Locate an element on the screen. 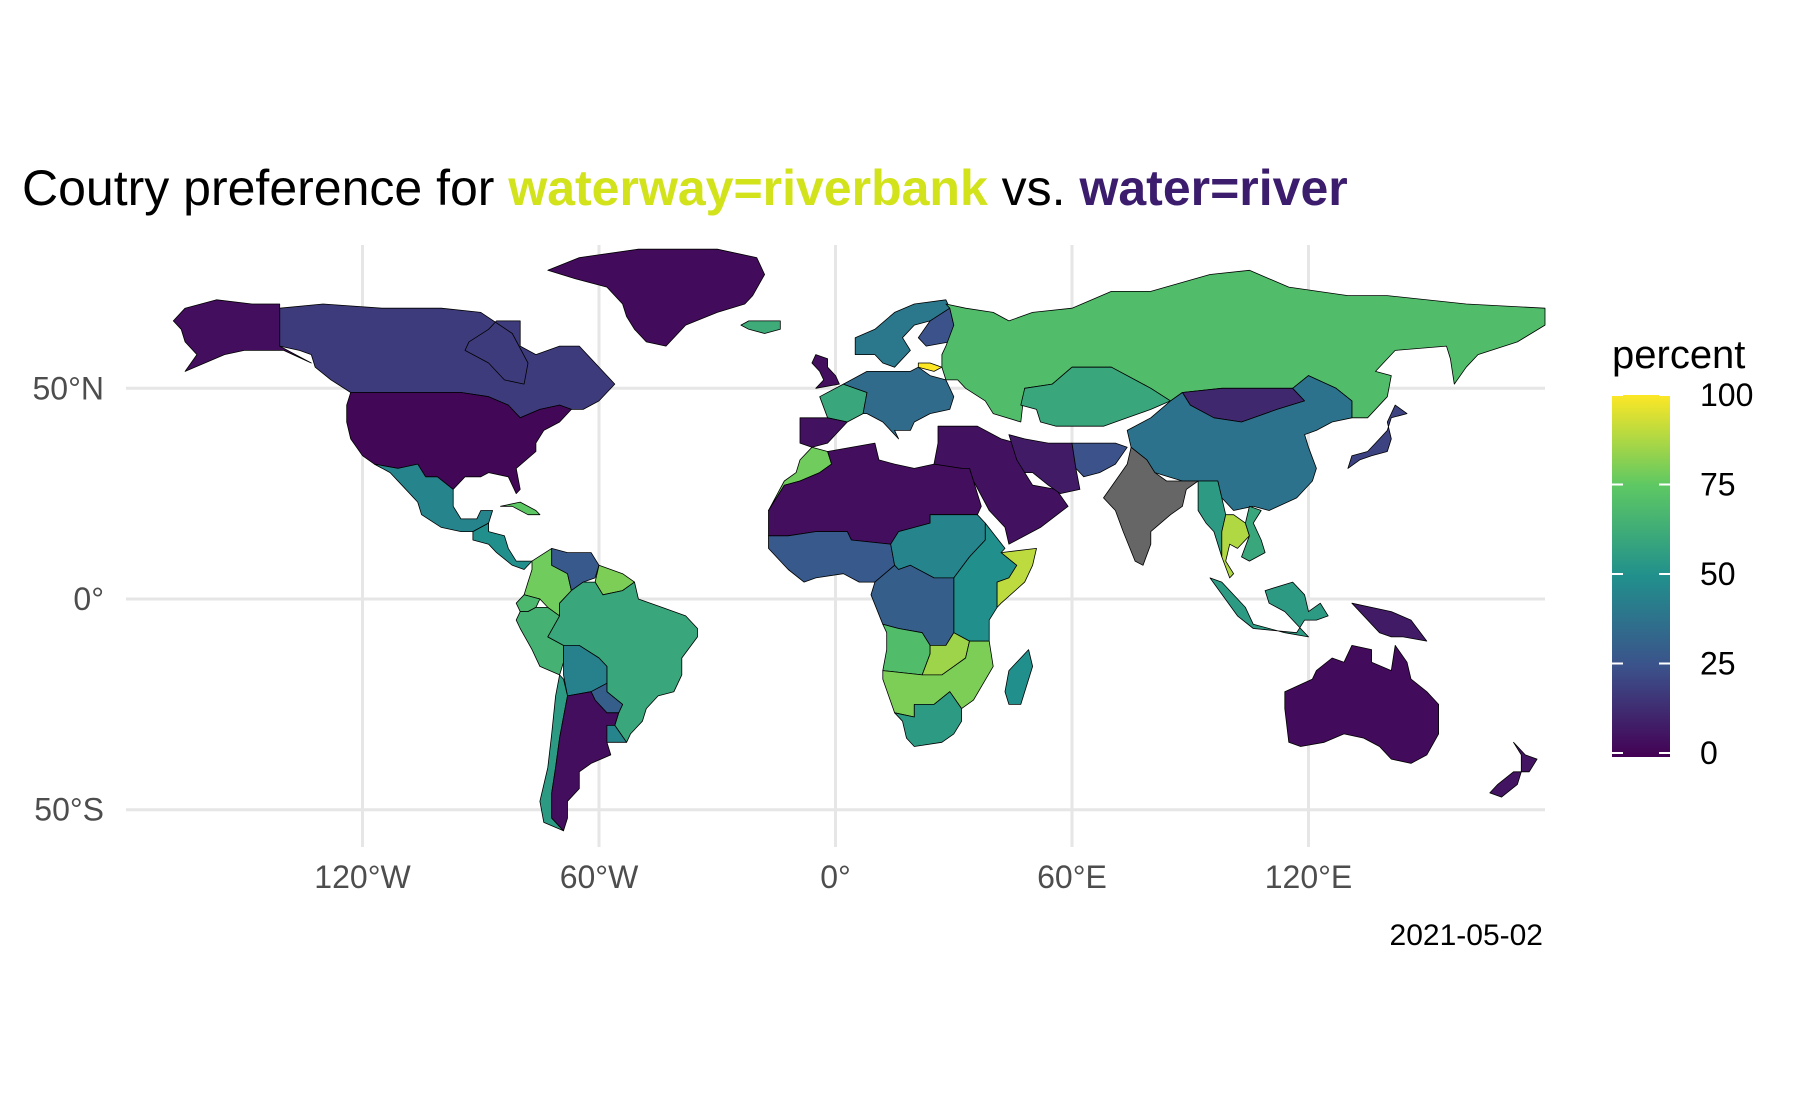 The height and width of the screenshot is (1113, 1800). region-russia is located at coordinates (1243, 346).